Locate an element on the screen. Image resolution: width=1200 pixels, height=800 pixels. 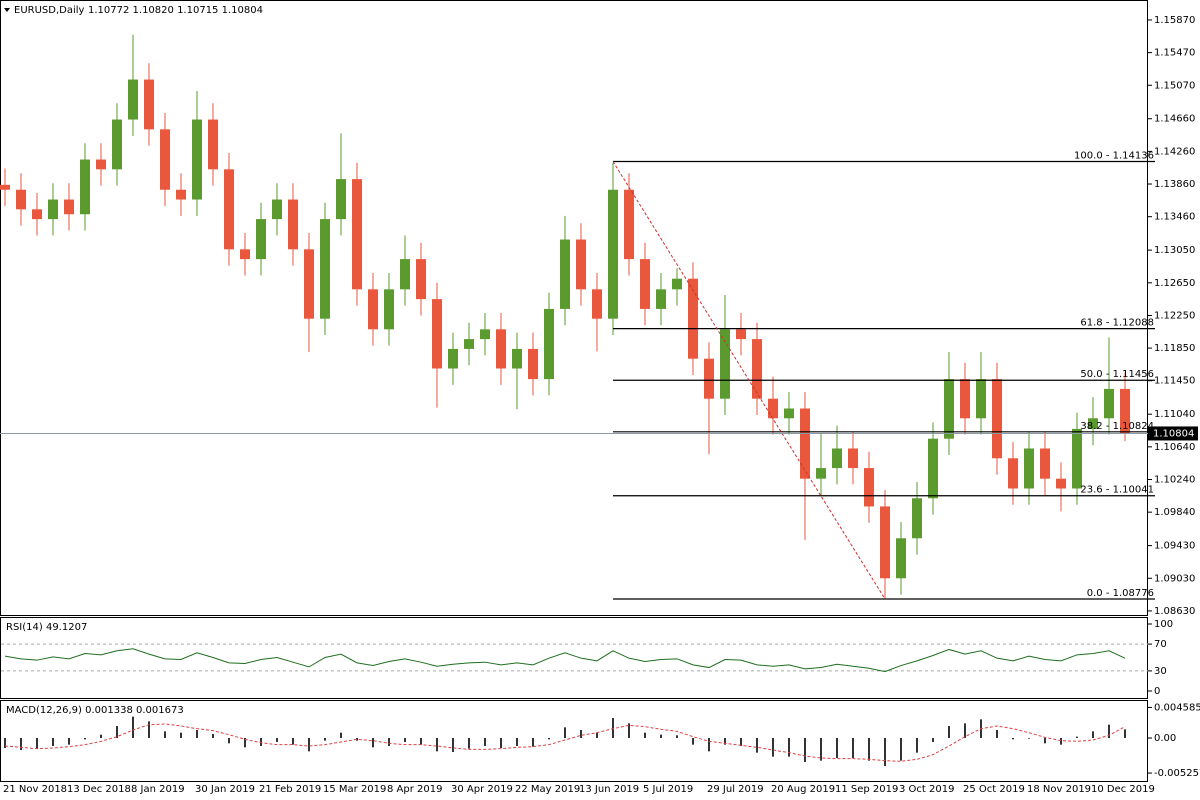
x-tick-label: 8 Jan 2019 is located at coordinates (158, 789).